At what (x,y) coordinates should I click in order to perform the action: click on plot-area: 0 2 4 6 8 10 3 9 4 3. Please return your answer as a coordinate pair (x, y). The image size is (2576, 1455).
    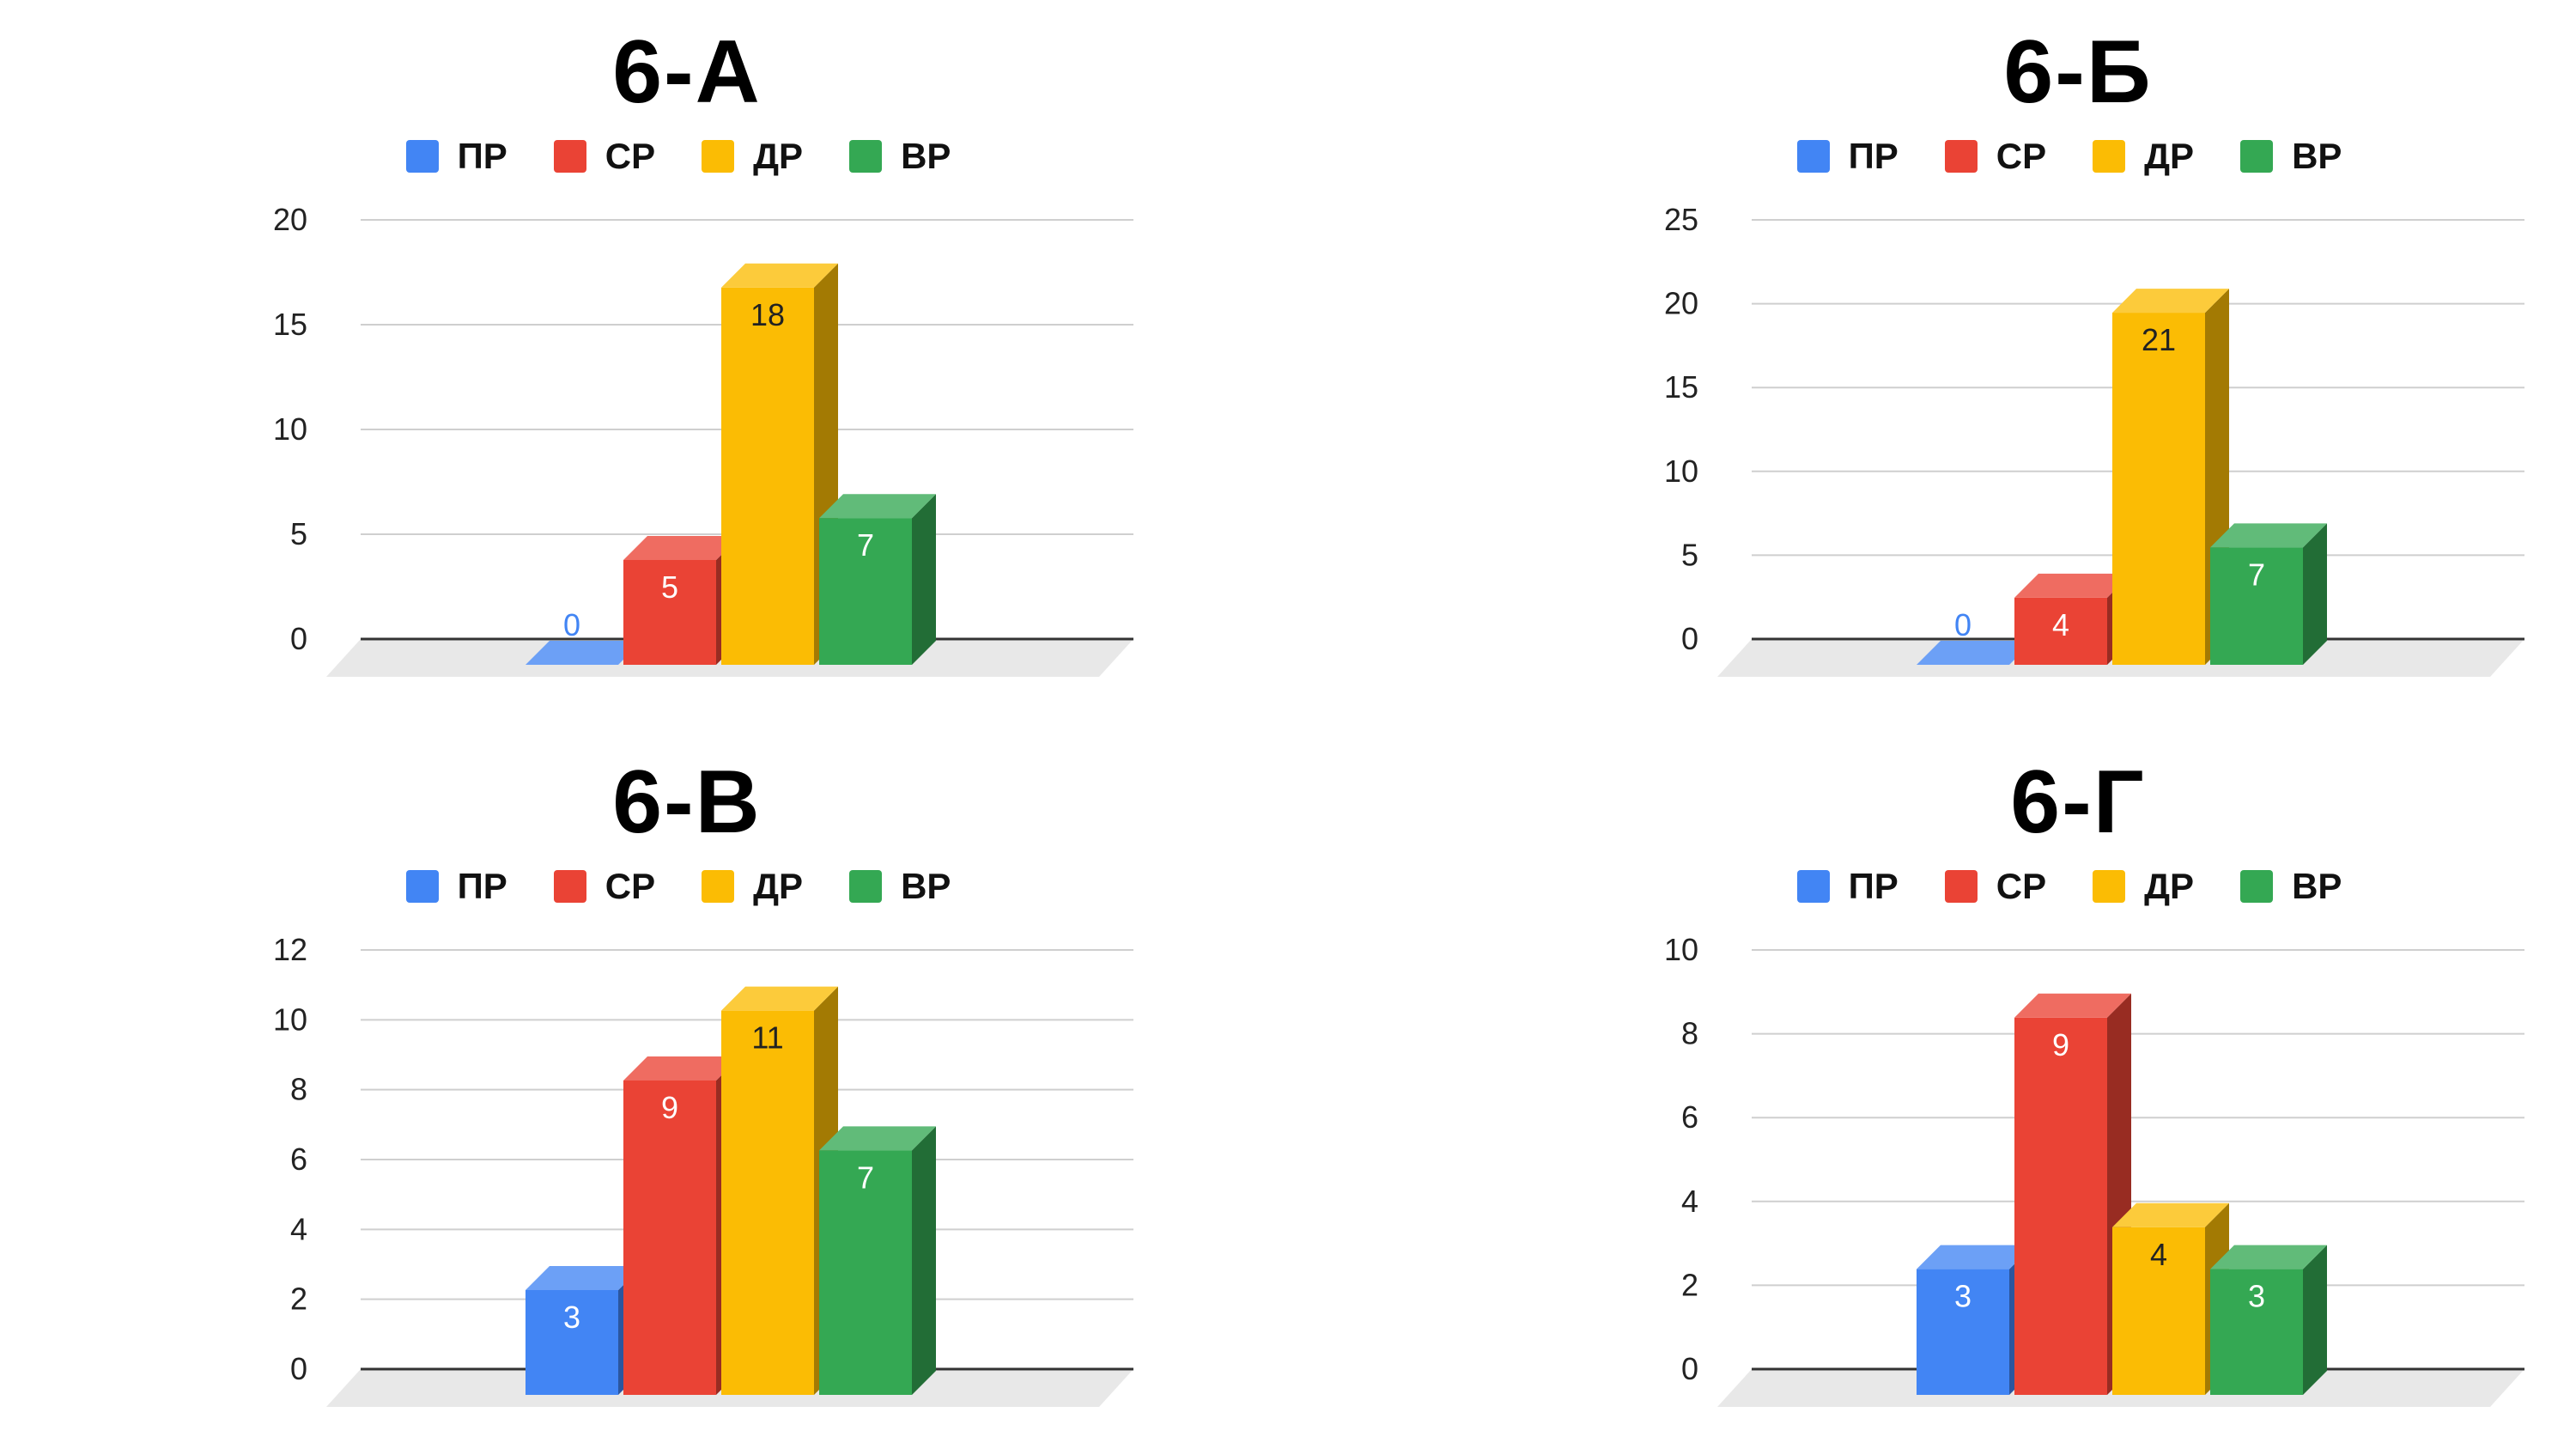
    Looking at the image, I should click on (2094, 1170).